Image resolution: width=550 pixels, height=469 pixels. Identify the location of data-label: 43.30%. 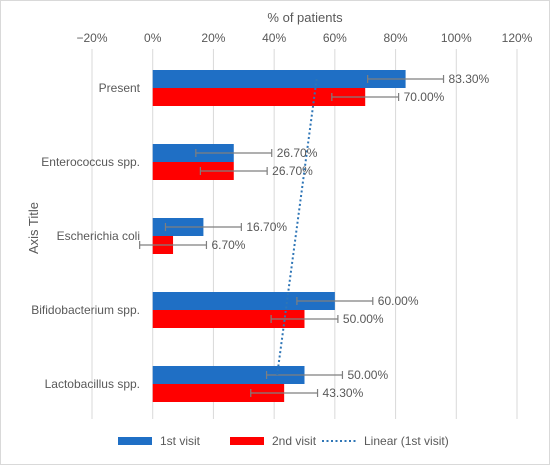
(343, 393).